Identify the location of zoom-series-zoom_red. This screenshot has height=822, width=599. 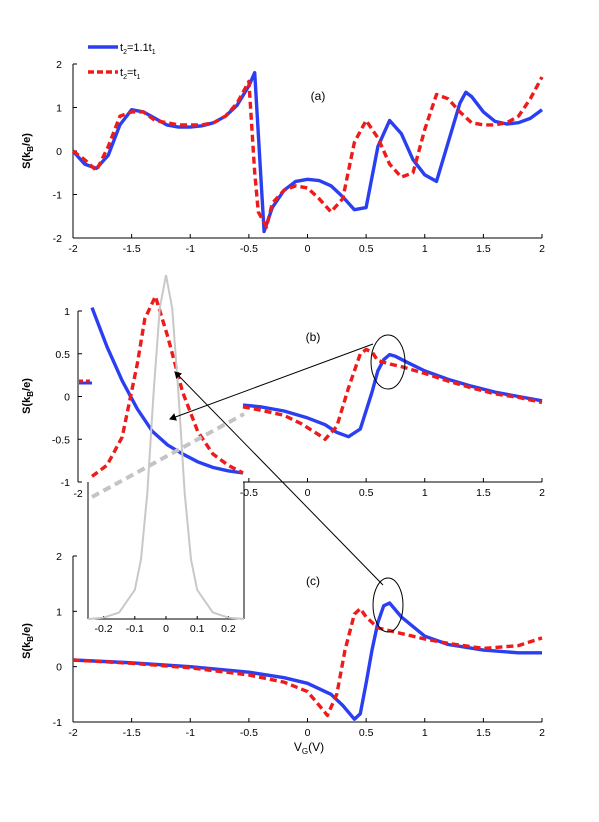
(167, 384).